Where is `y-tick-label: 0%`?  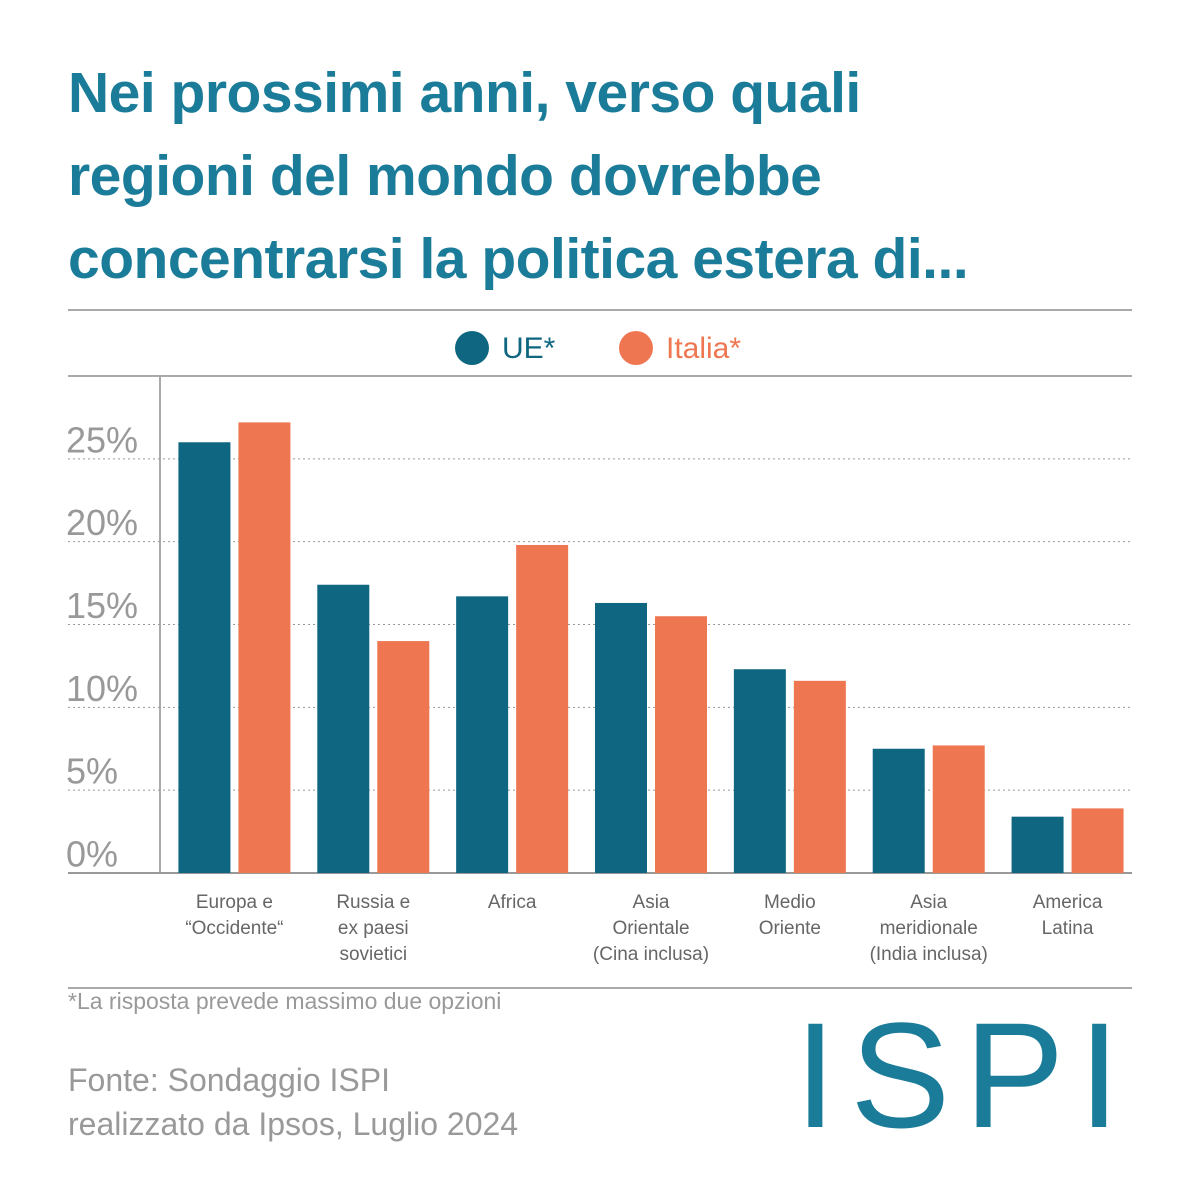 y-tick-label: 0% is located at coordinates (92, 854).